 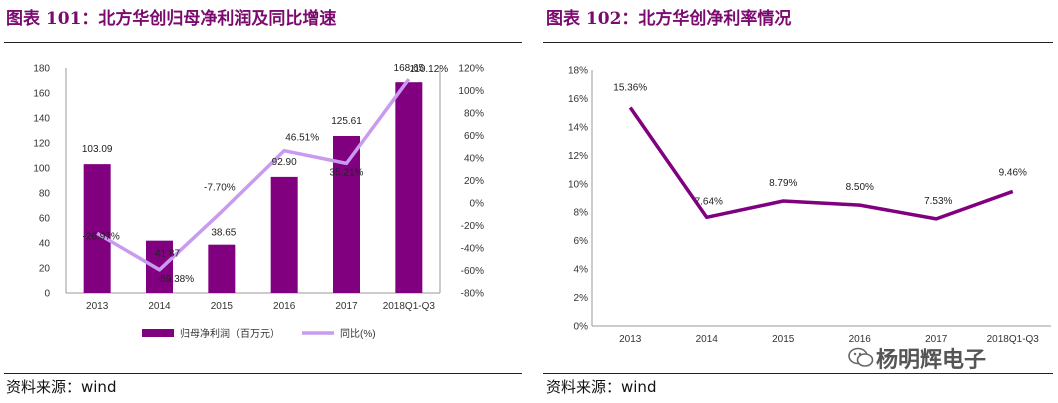 I want to click on y-tick: 8%, so click(x=581, y=213).